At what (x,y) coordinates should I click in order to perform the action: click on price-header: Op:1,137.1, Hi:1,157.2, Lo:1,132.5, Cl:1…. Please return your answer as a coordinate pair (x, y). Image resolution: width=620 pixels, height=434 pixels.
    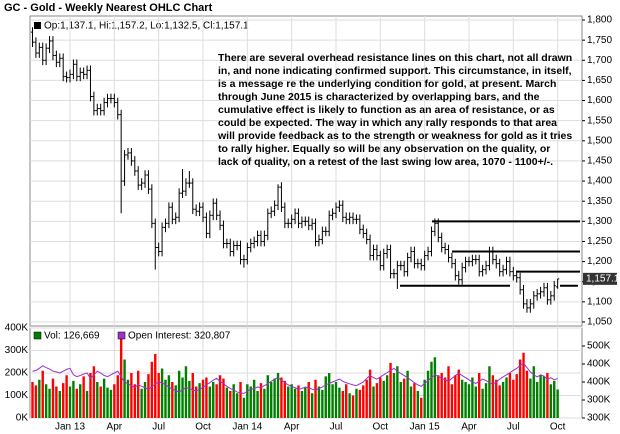
    Looking at the image, I should click on (146, 26).